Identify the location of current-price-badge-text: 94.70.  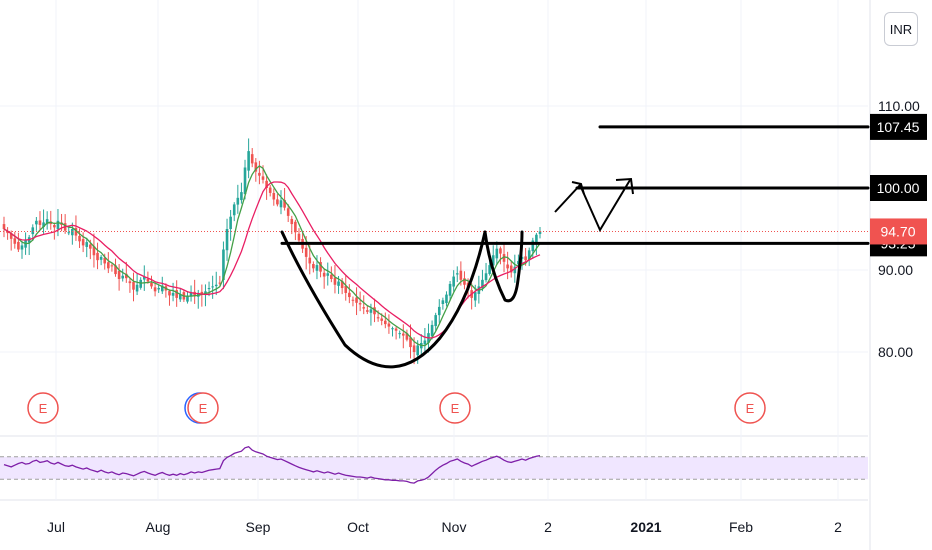
(897, 231).